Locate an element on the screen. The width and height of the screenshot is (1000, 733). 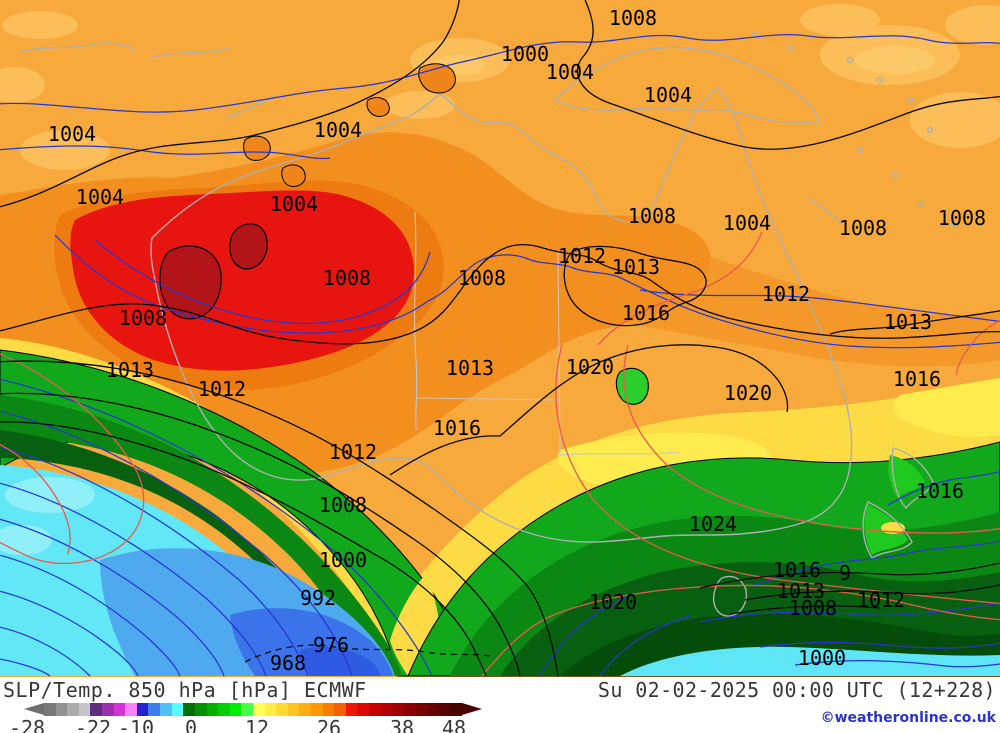
colorbar-left-arrow-icon is located at coordinates (34, 709).